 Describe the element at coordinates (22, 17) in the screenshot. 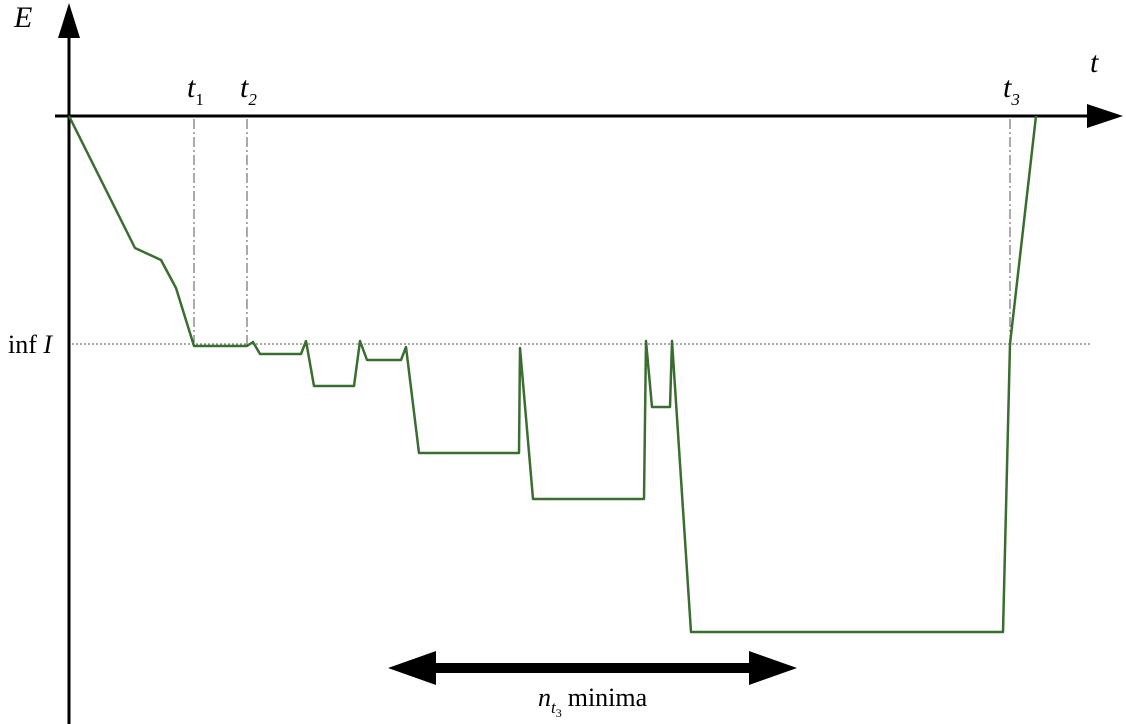

I see `y-axis-label: E` at that location.